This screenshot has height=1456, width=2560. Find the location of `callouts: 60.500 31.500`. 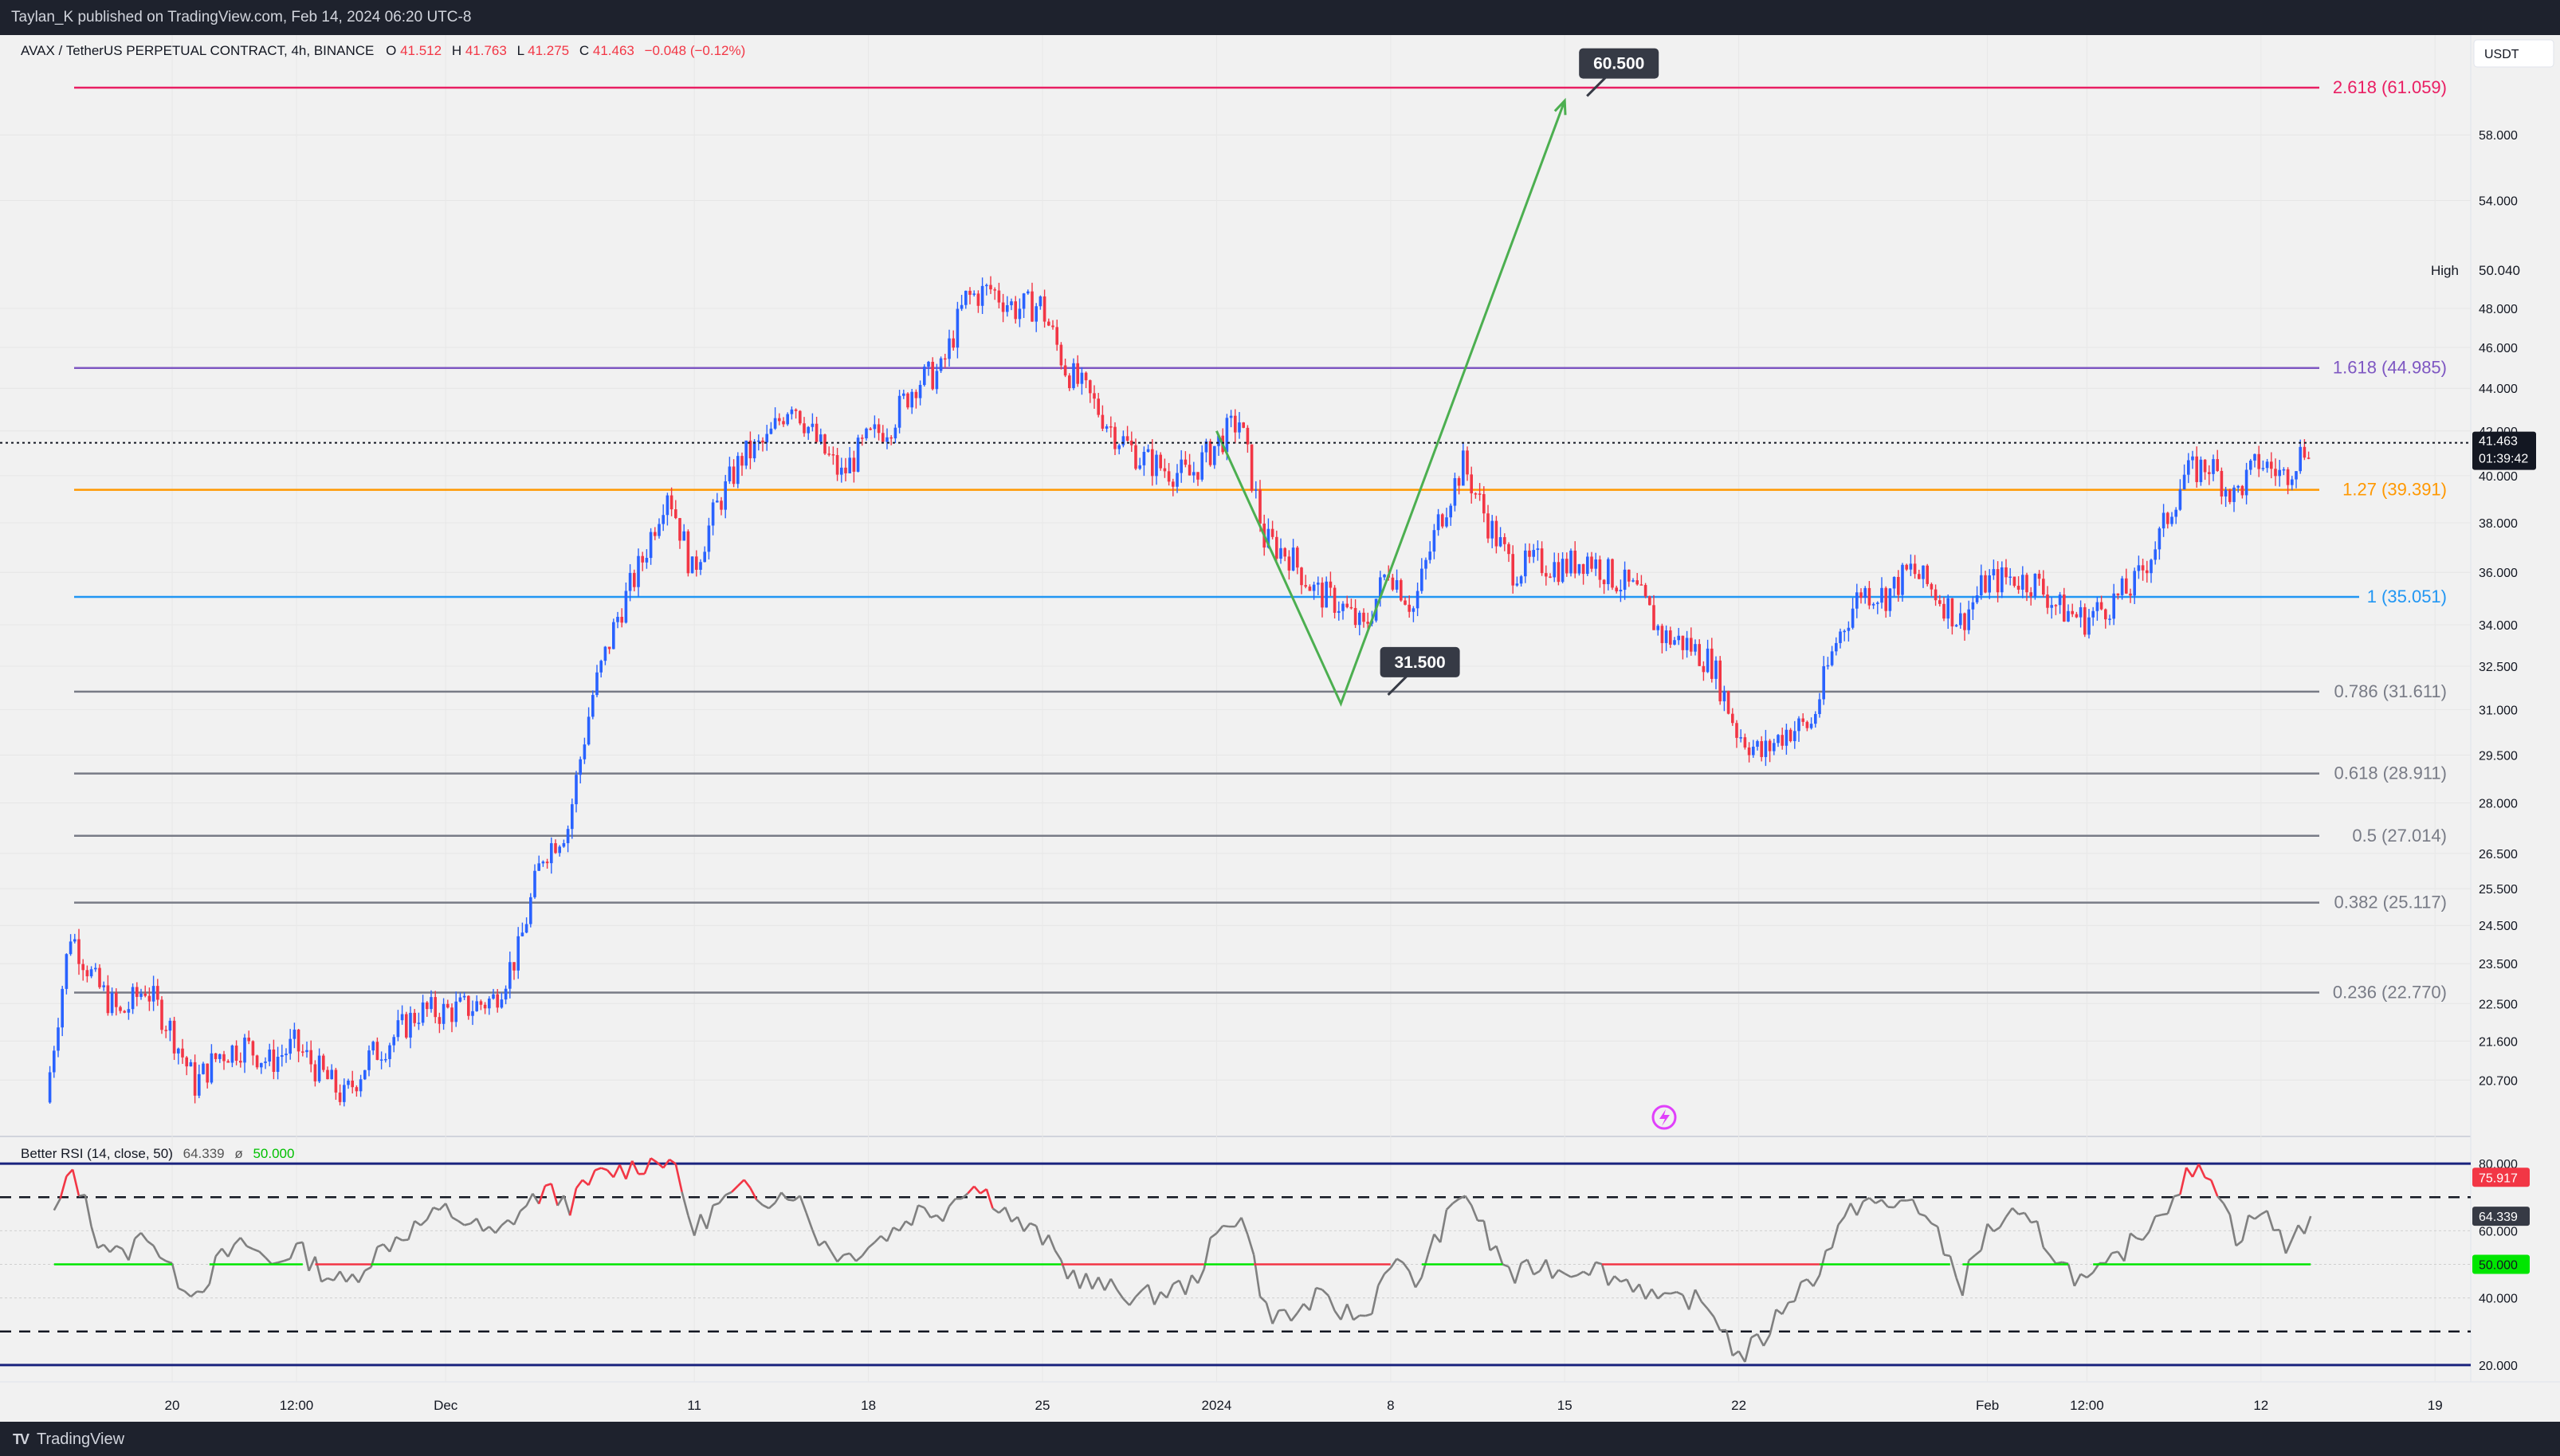

callouts: 60.500 31.500 is located at coordinates (1519, 372).